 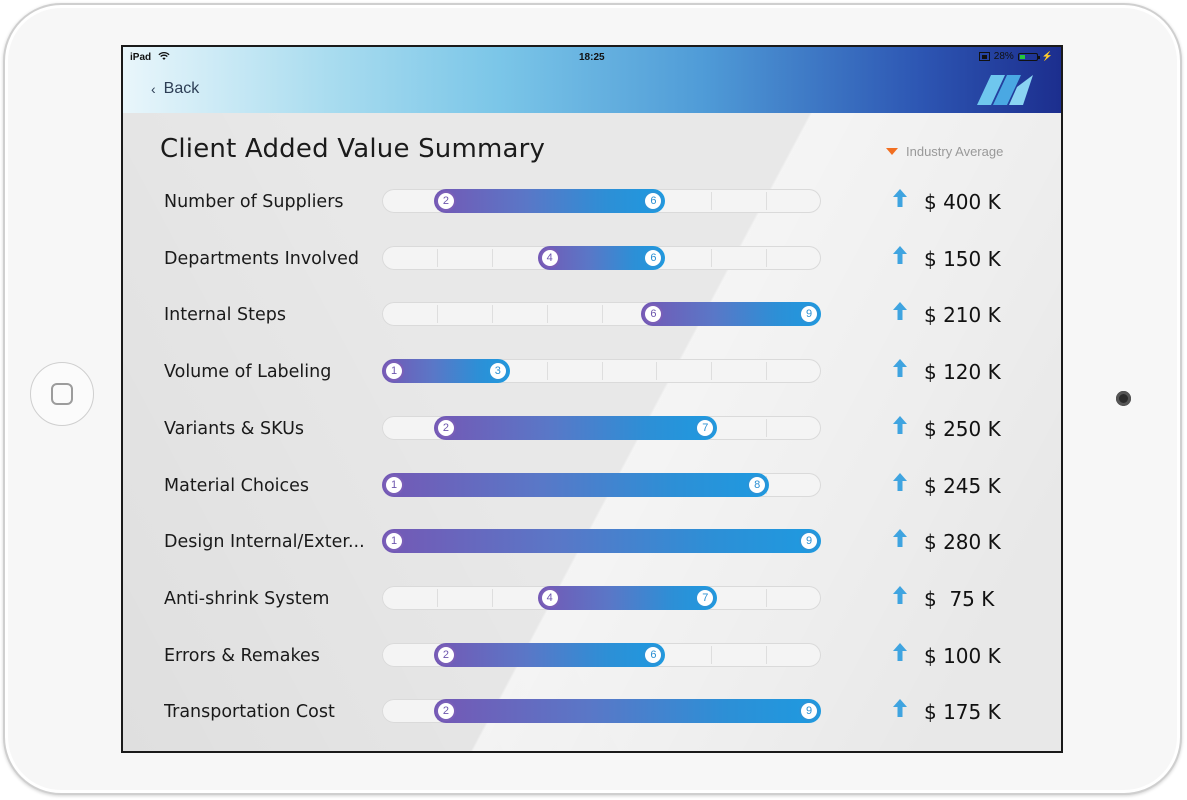 I want to click on home-square-icon, so click(x=62, y=394).